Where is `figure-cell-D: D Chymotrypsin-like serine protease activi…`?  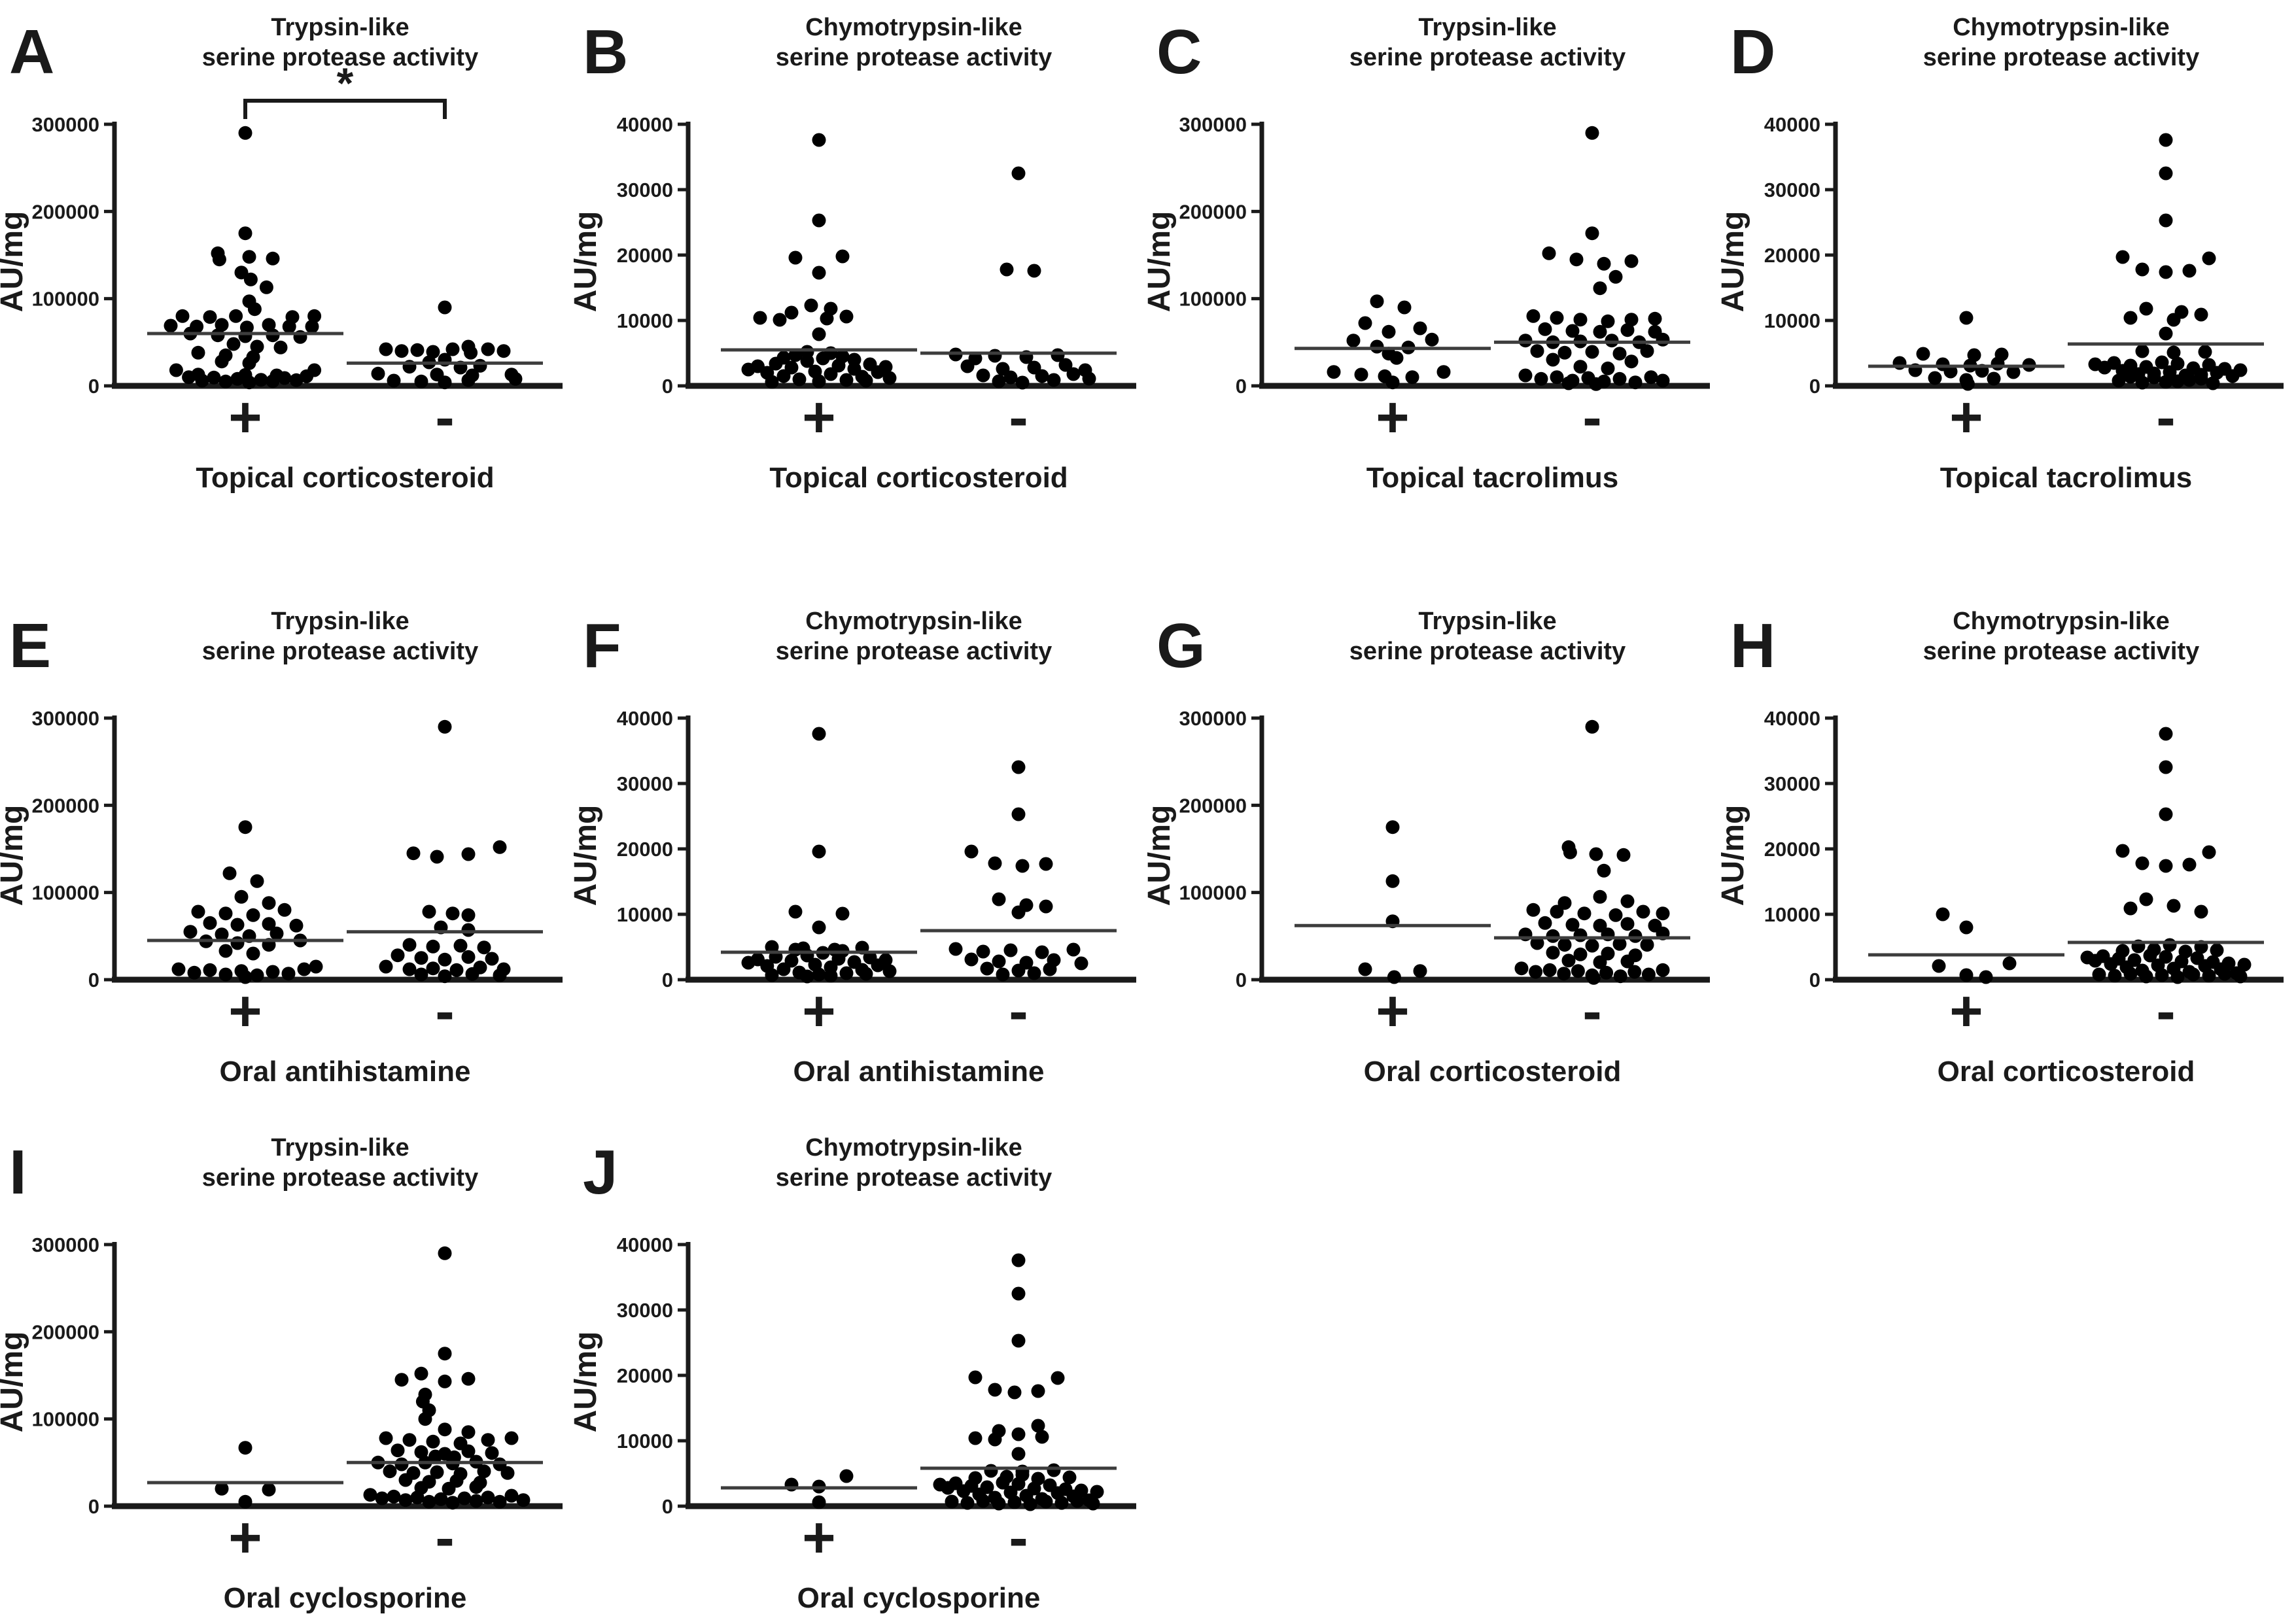 figure-cell-D: D Chymotrypsin-like serine protease activi… is located at coordinates (2008, 269).